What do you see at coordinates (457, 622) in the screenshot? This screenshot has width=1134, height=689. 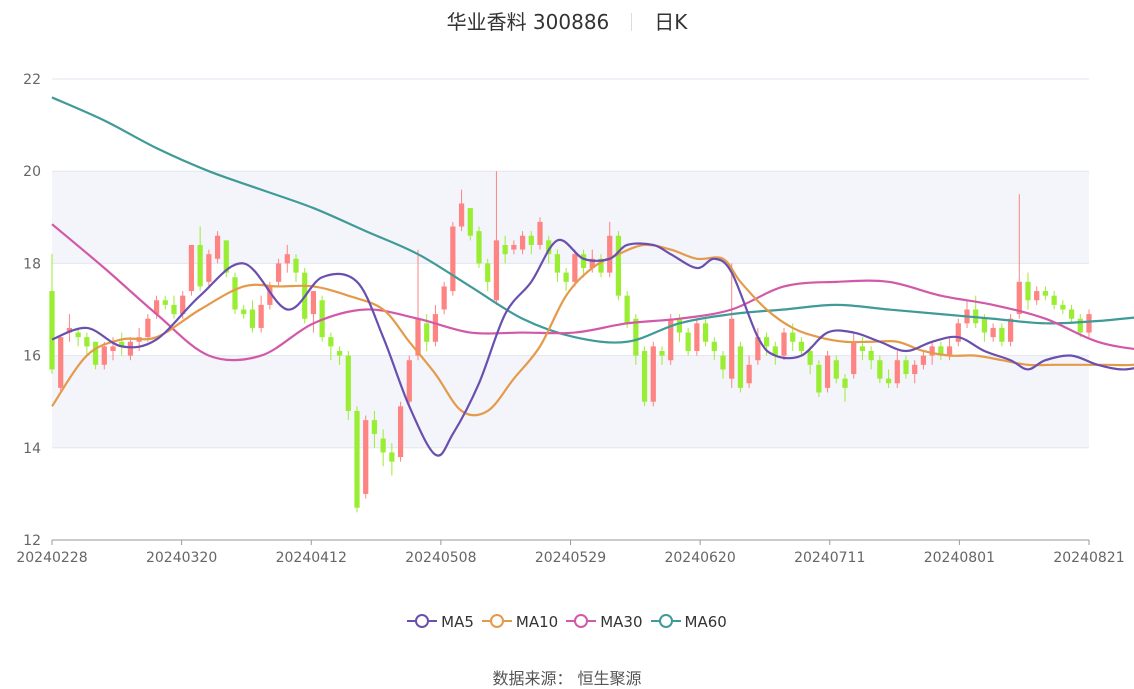 I see `legend-label: MA5` at bounding box center [457, 622].